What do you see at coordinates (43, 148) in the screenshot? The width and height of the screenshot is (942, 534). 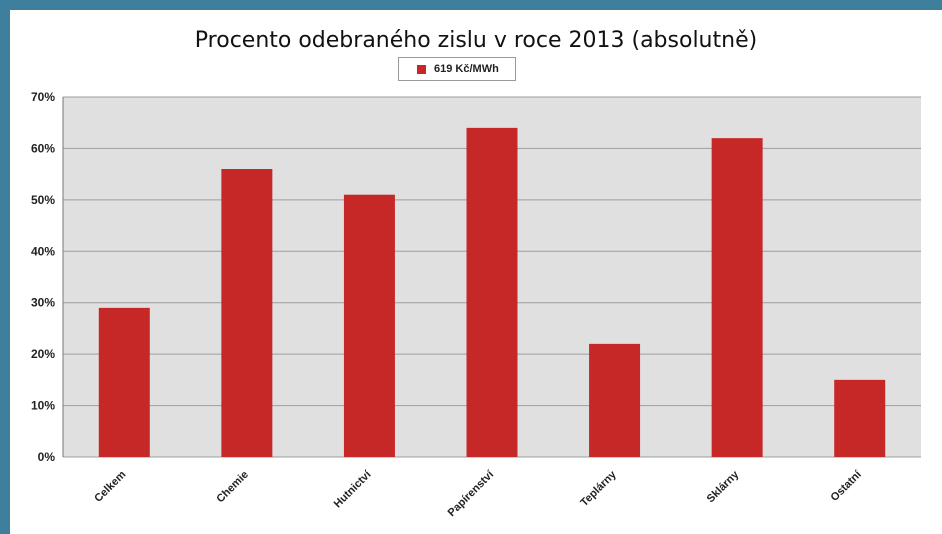 I see `y-tick-label: 60%` at bounding box center [43, 148].